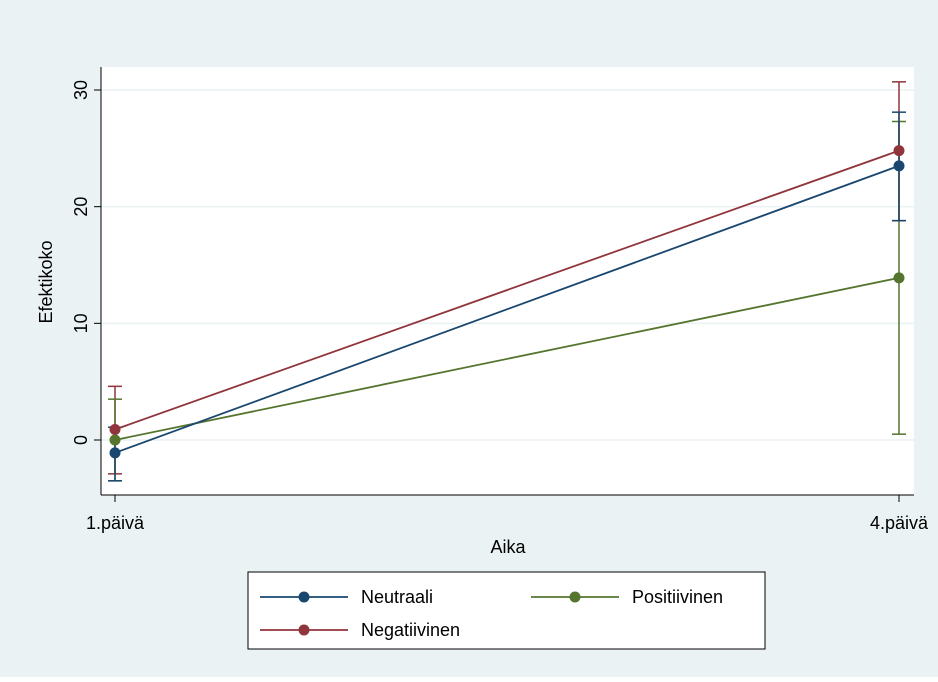 This screenshot has width=938, height=682. I want to click on legend: Neutraali Positiivinen Negatiivinen, so click(506, 610).